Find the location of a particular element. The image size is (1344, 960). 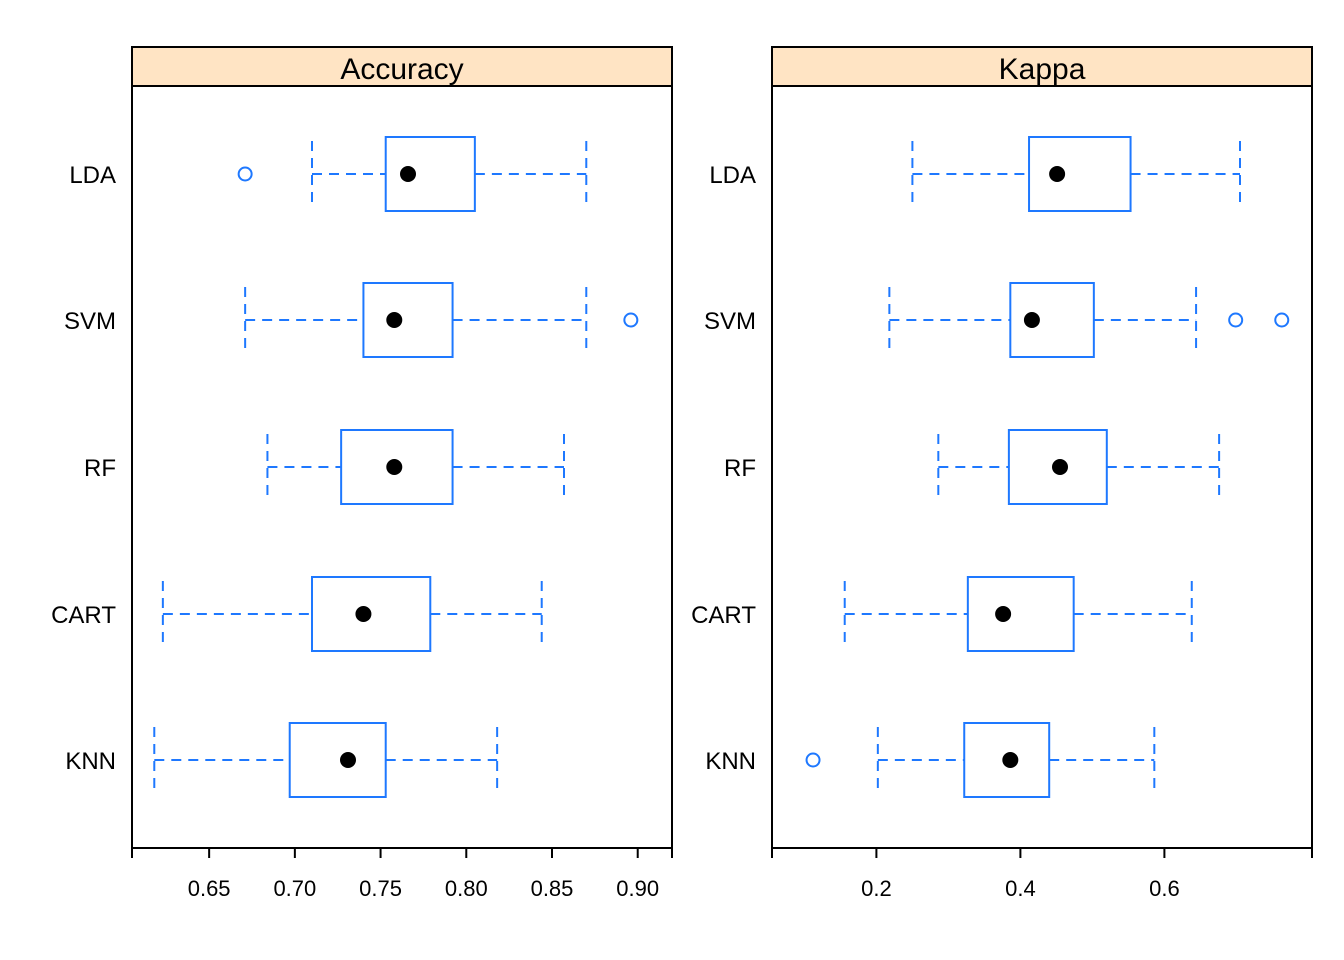

x-tick-label: 0.70 is located at coordinates (294, 888).